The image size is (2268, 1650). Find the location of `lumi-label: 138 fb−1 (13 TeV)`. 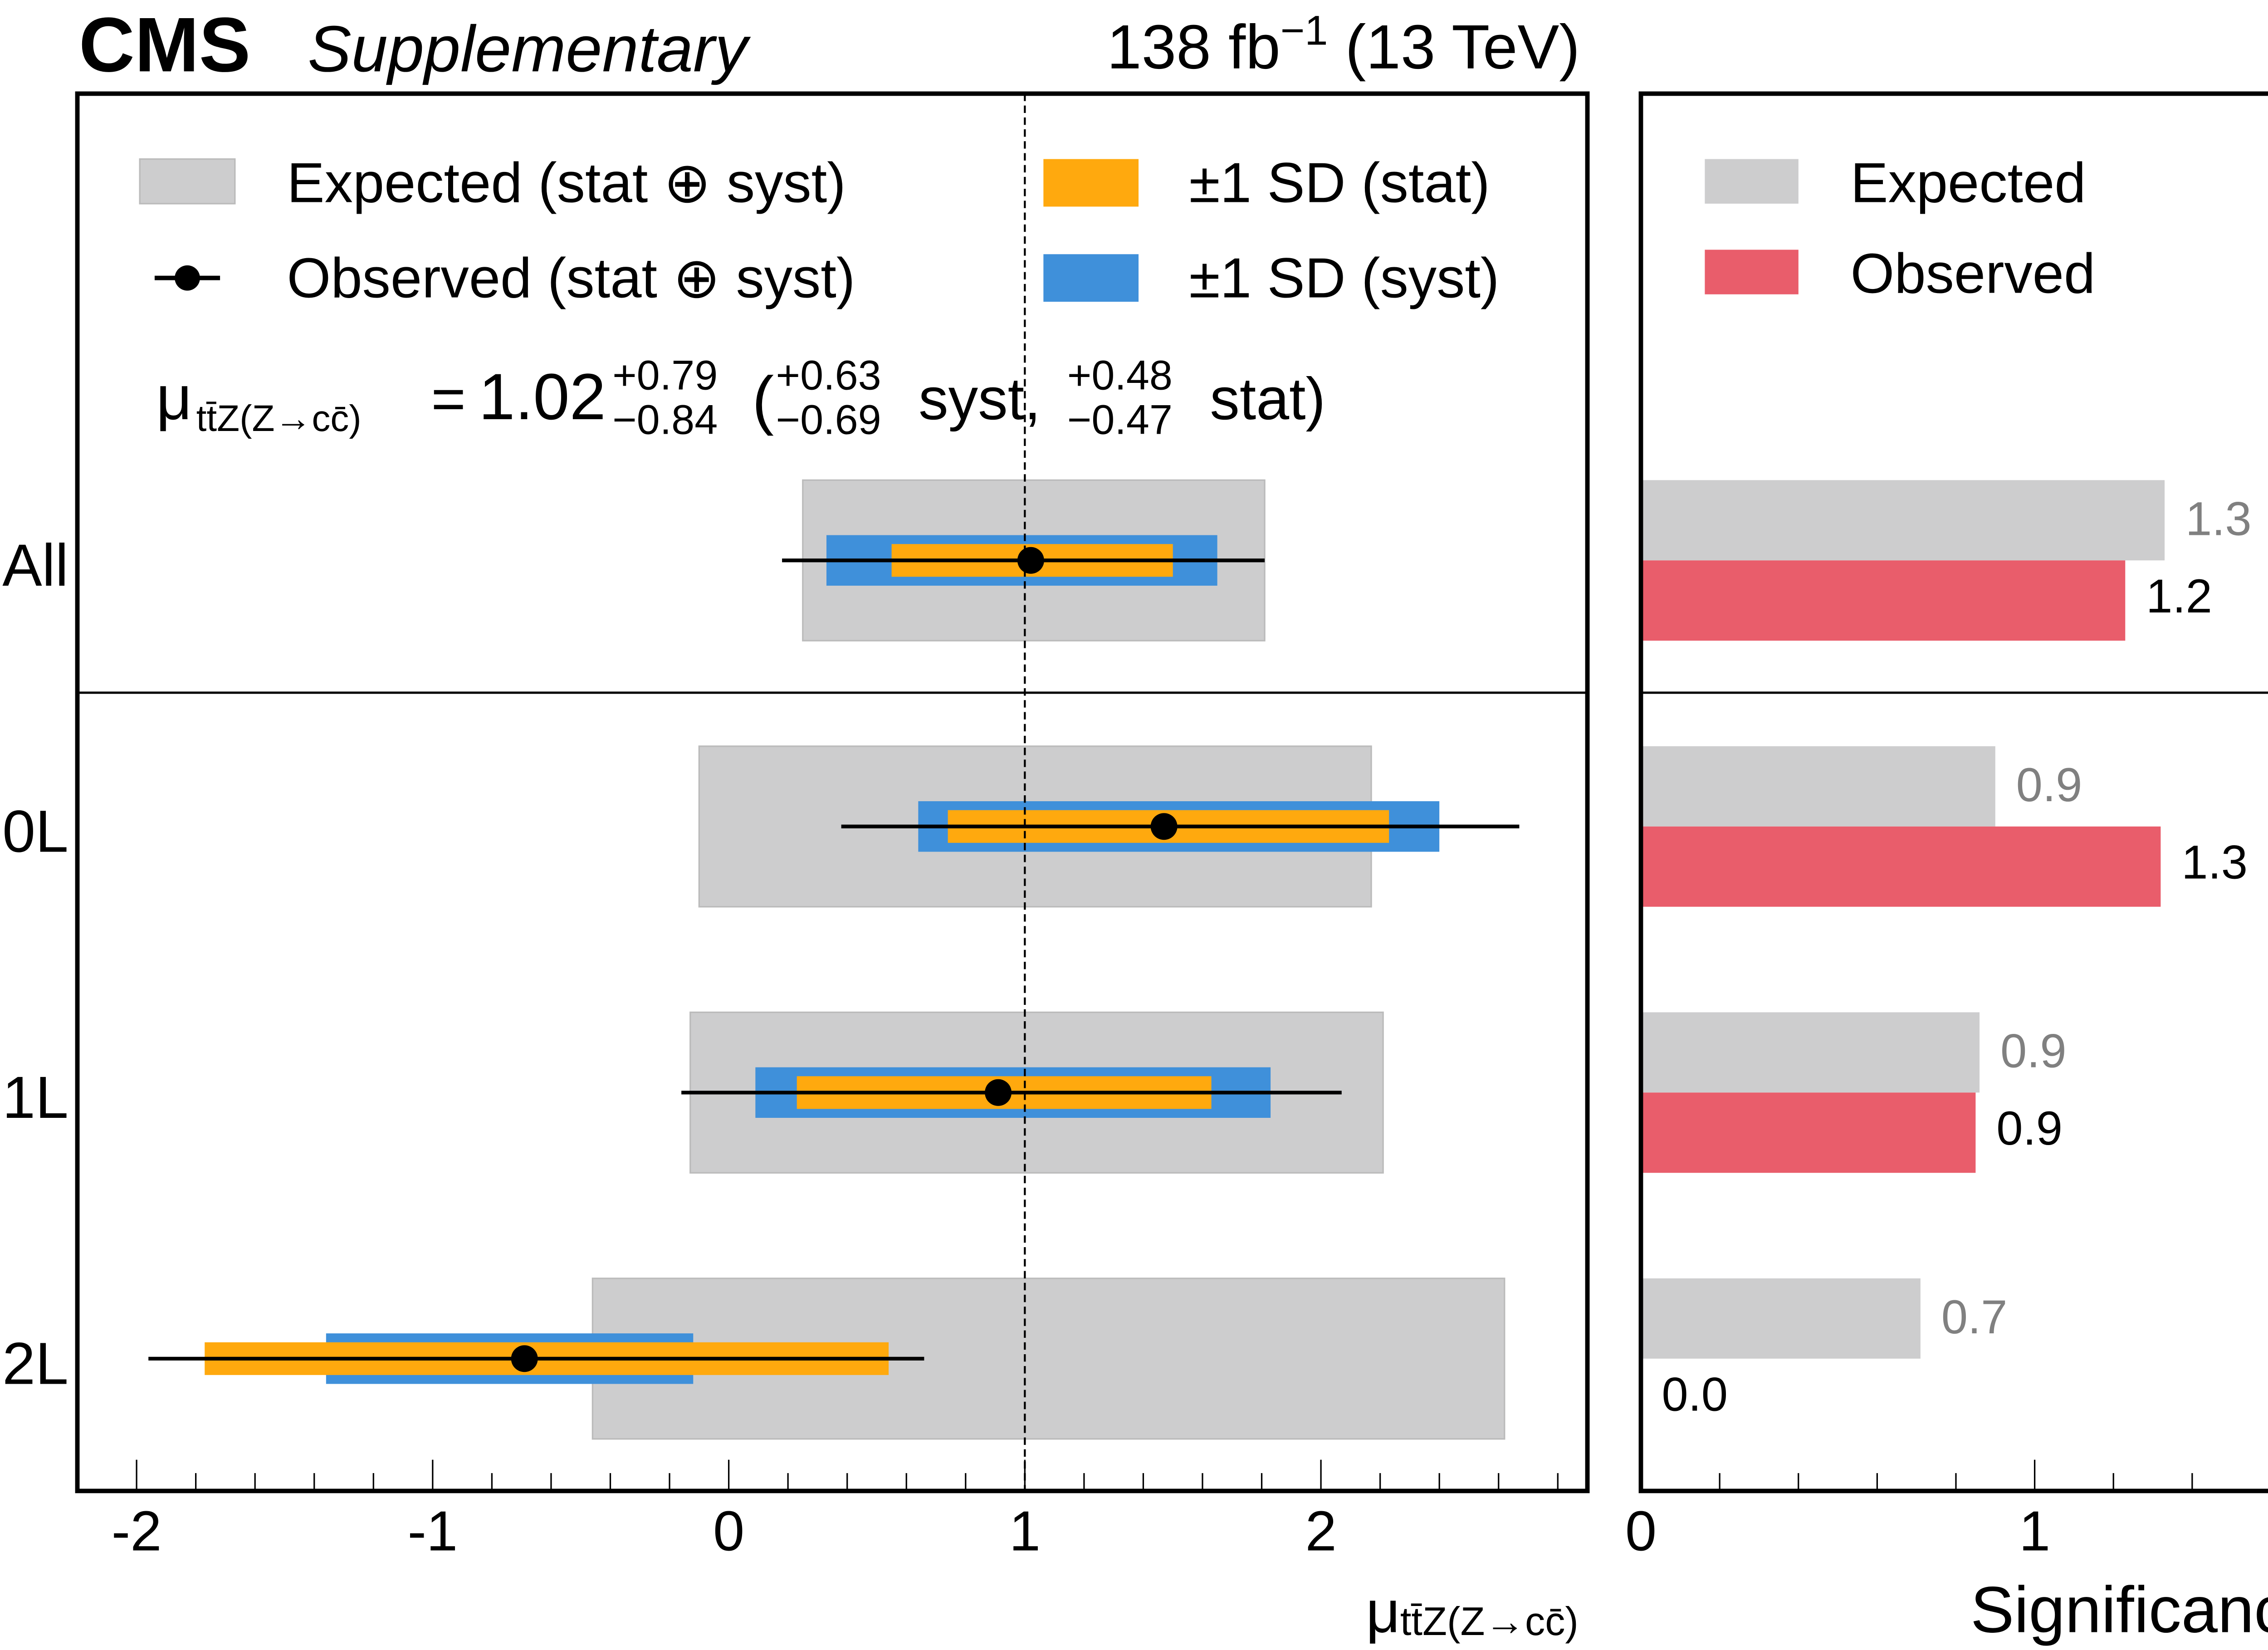

lumi-label: 138 fb−1 (13 TeV) is located at coordinates (1344, 44).